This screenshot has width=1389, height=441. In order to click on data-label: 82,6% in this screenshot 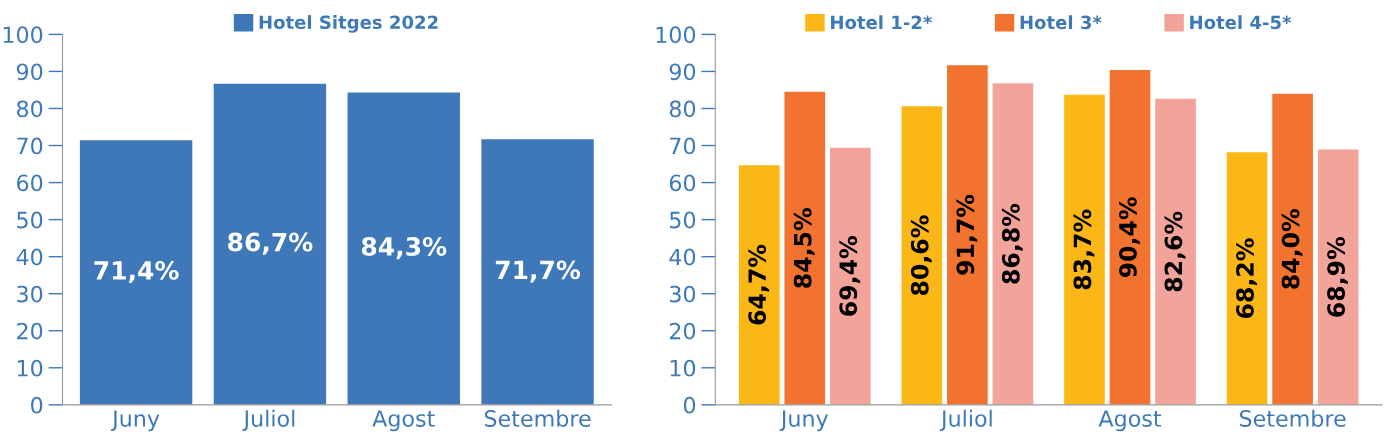, I will do `click(1175, 251)`.